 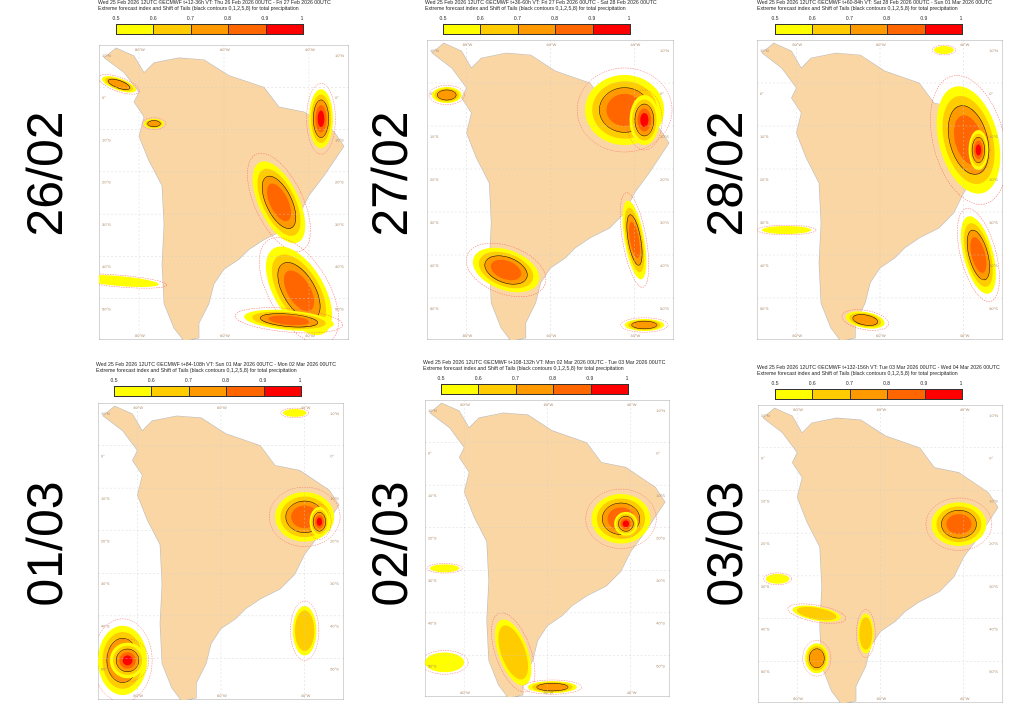 What do you see at coordinates (725, 174) in the screenshot?
I see `date-label: 28/02` at bounding box center [725, 174].